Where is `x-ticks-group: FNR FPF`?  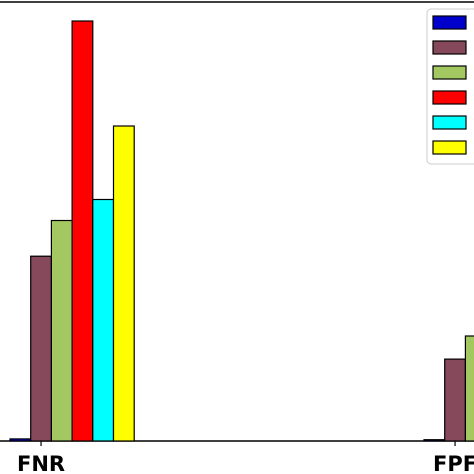
x-ticks-group: FNR FPF is located at coordinates (245, 457).